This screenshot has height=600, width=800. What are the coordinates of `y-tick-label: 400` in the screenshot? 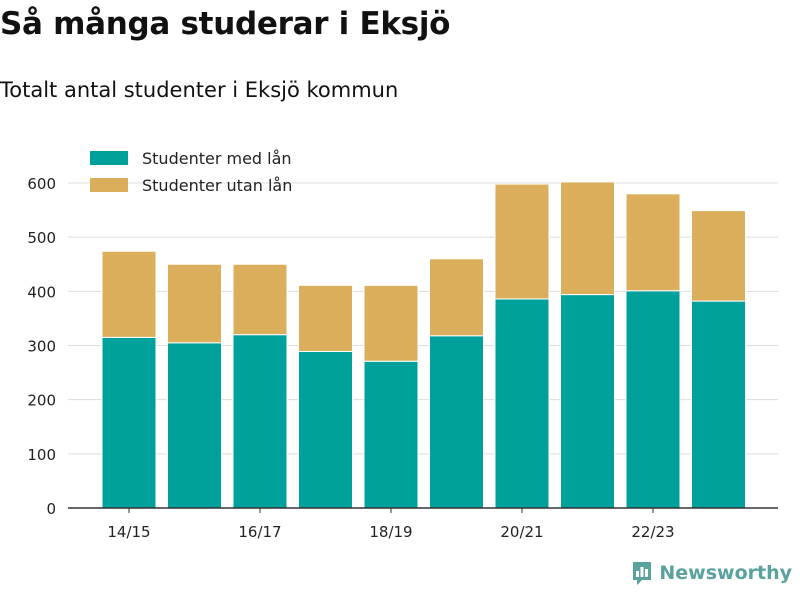 It's located at (41, 292).